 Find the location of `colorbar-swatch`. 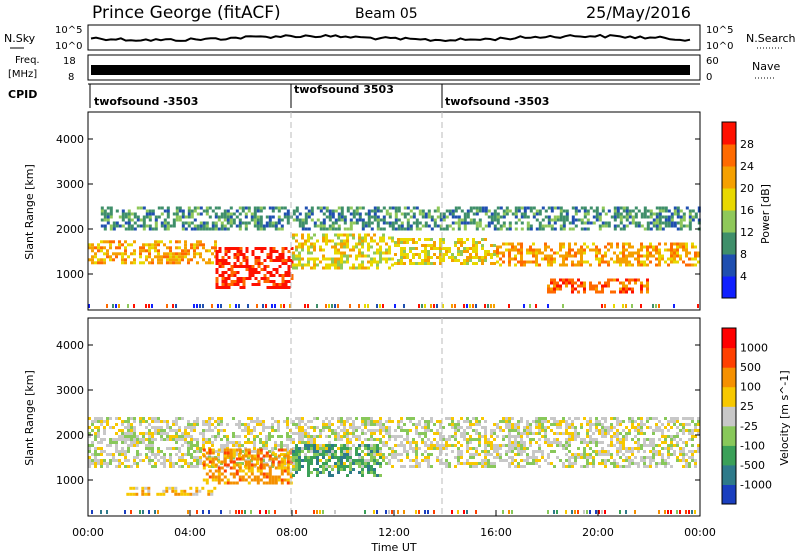

colorbar-swatch is located at coordinates (729, 338).